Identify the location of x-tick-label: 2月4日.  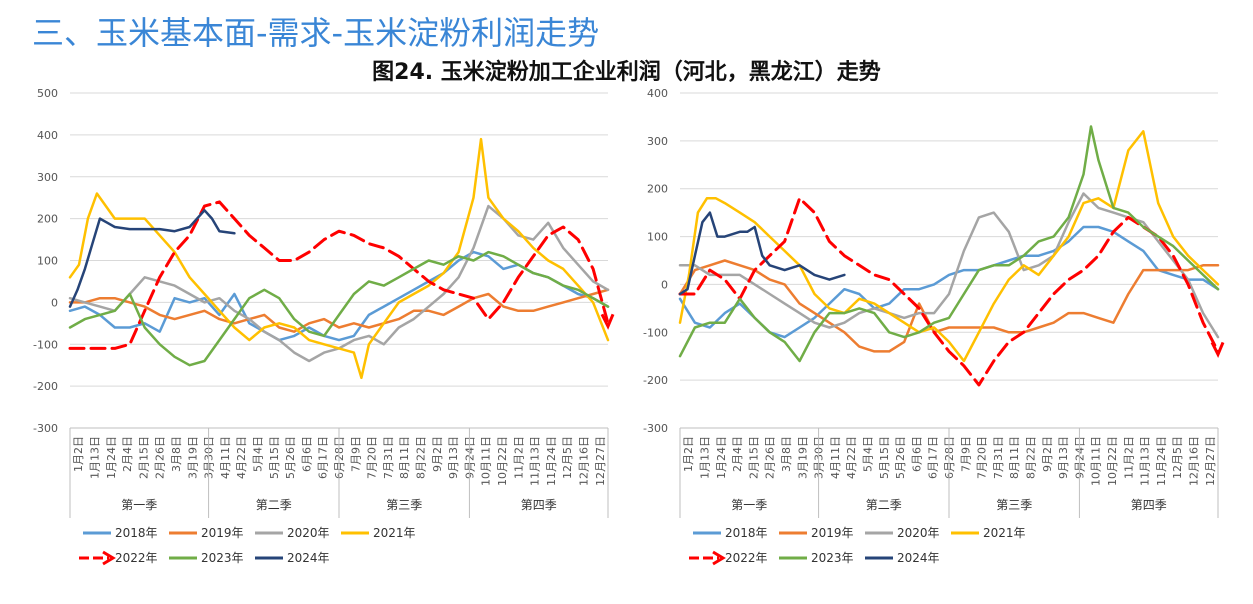
(737, 454).